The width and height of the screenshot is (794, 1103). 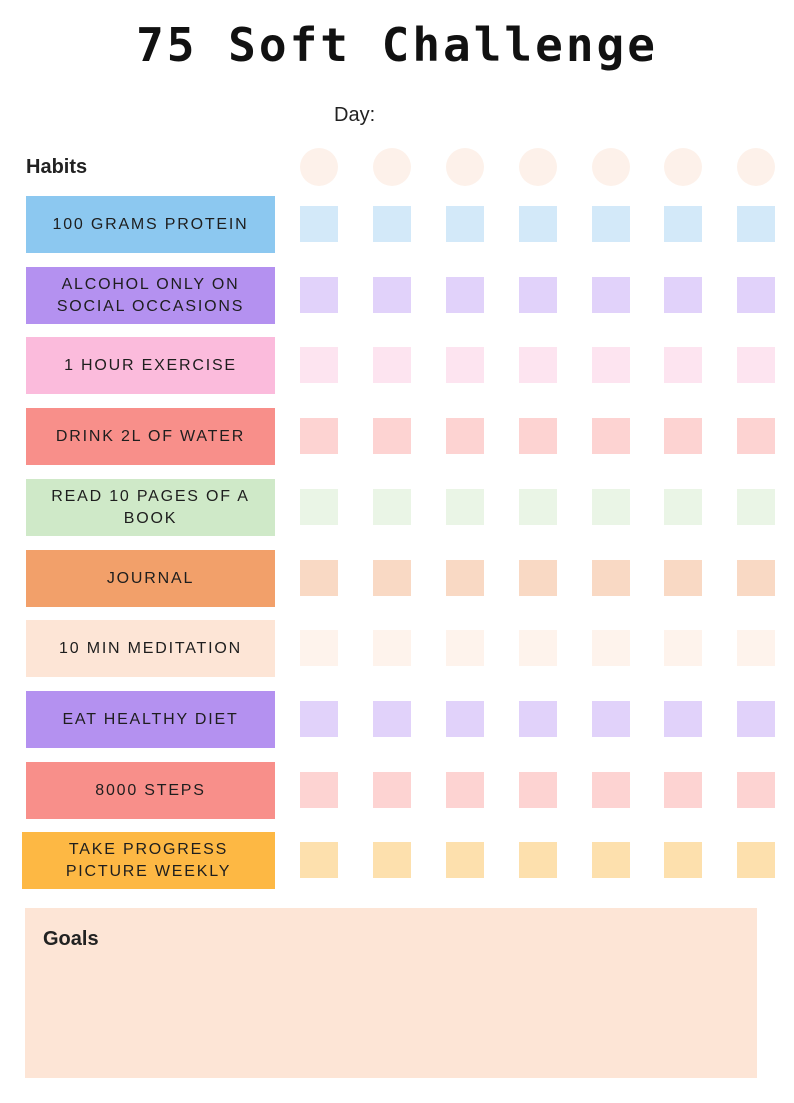 What do you see at coordinates (391, 993) in the screenshot?
I see `goals-box: Goals` at bounding box center [391, 993].